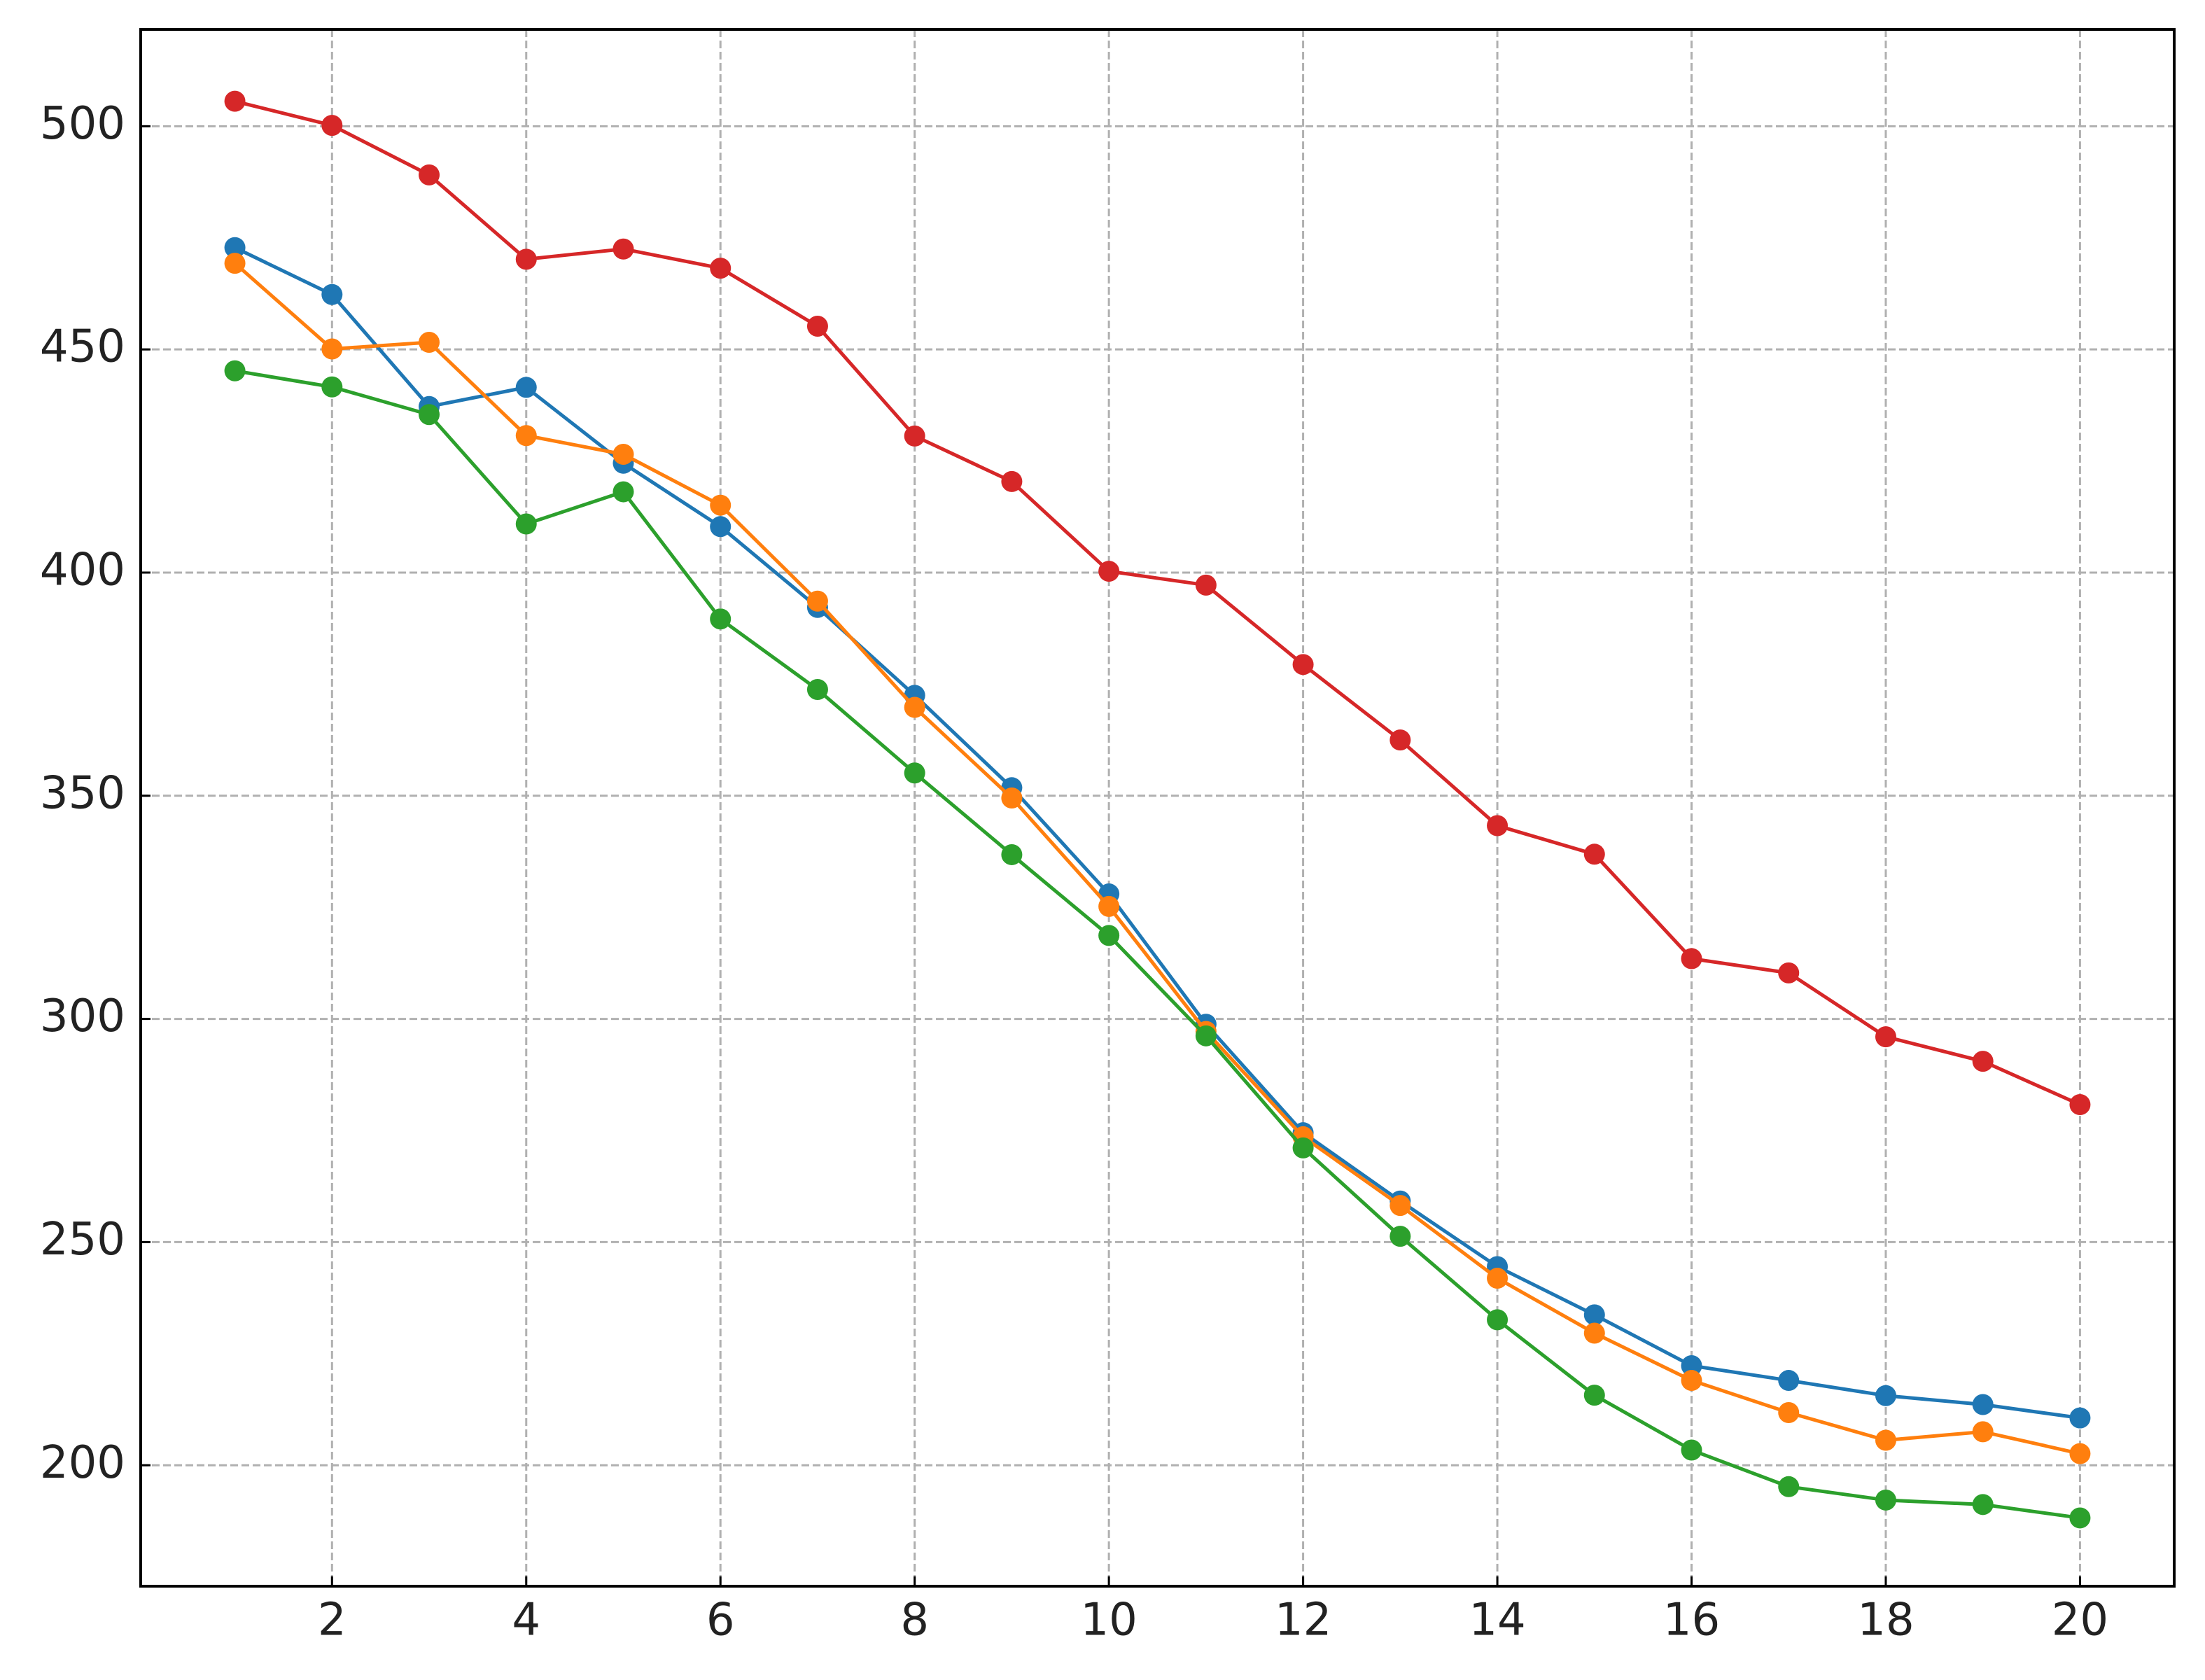 This screenshot has height=1680, width=2205. What do you see at coordinates (1691, 1620) in the screenshot?
I see `x-tick-label: 16` at bounding box center [1691, 1620].